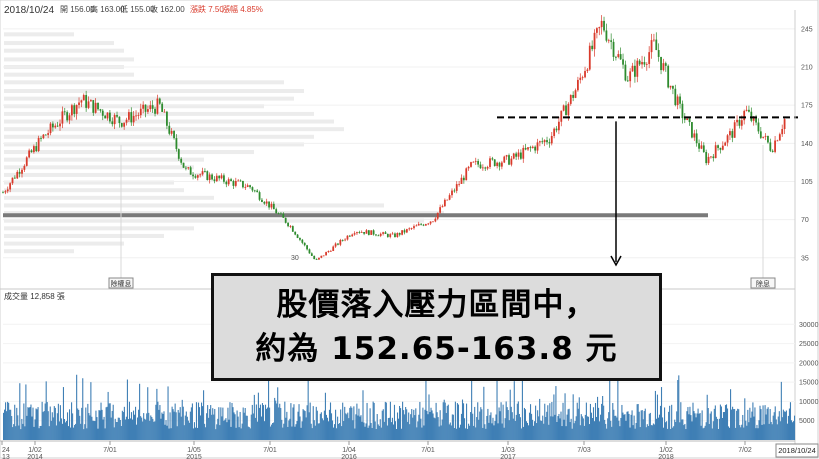  Describe the element at coordinates (807, 182) in the screenshot. I see `price-tick-label: 105` at that location.